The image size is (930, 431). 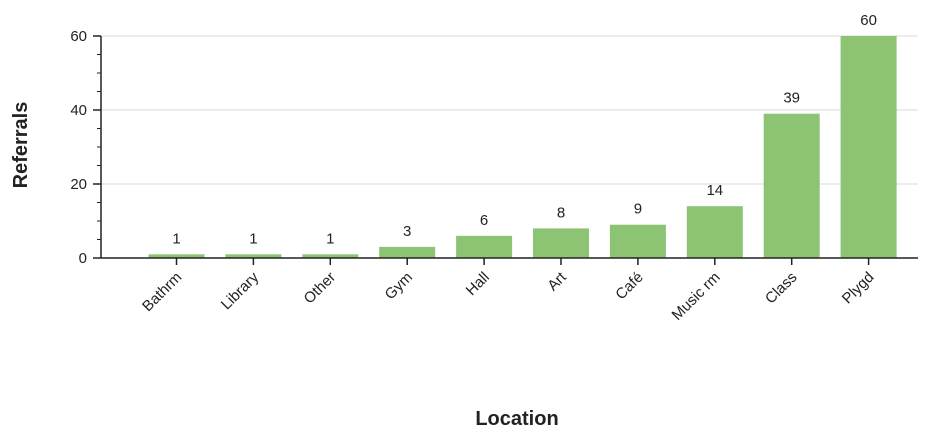 I want to click on x-tick-label: Plygd, so click(x=858, y=288).